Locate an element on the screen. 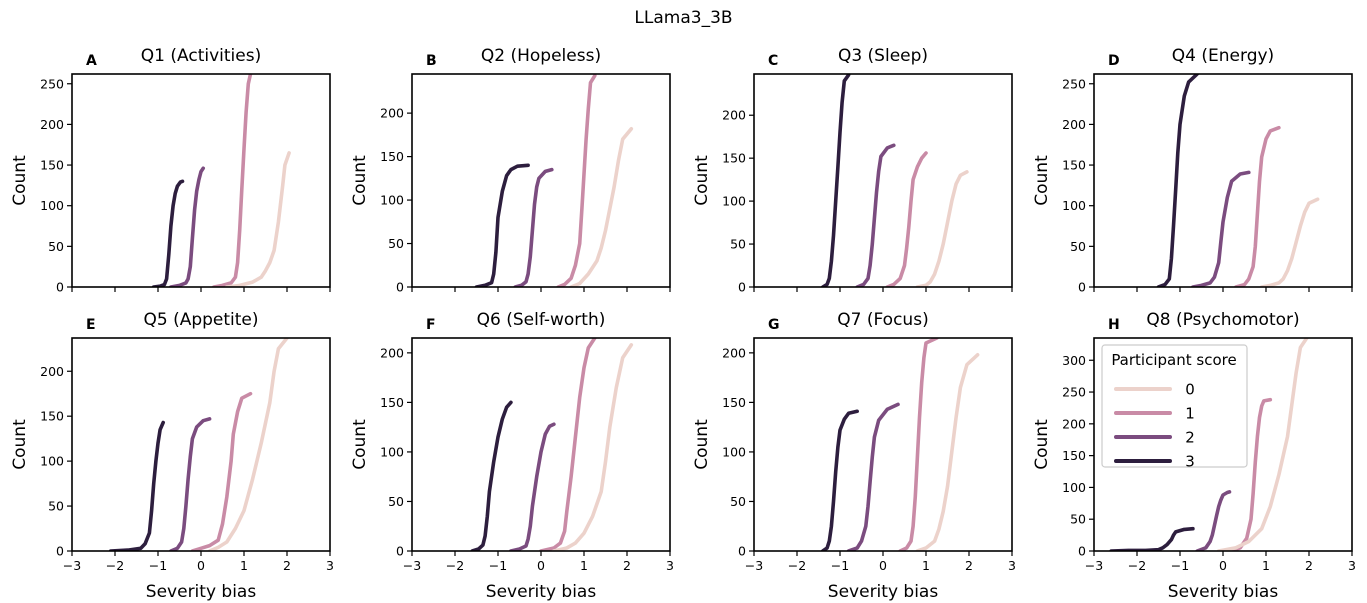  legend: Participant score 0 1 2 3 is located at coordinates (1174, 407).